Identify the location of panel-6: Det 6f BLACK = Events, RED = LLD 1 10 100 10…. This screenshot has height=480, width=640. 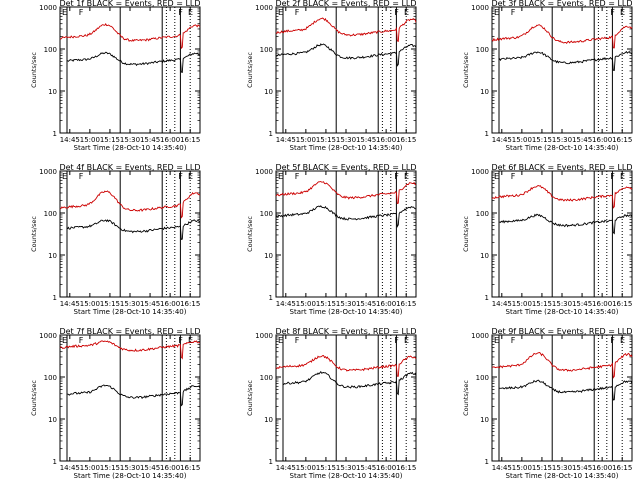
(547, 239).